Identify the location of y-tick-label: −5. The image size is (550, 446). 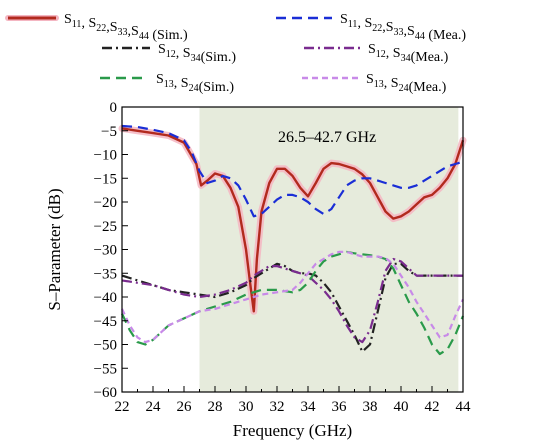
(109, 132).